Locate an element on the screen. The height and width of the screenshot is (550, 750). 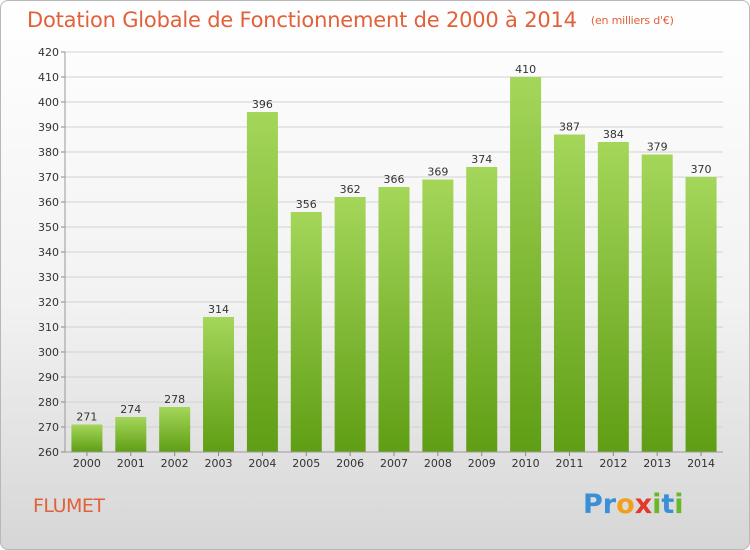
bar-2013 is located at coordinates (657, 303).